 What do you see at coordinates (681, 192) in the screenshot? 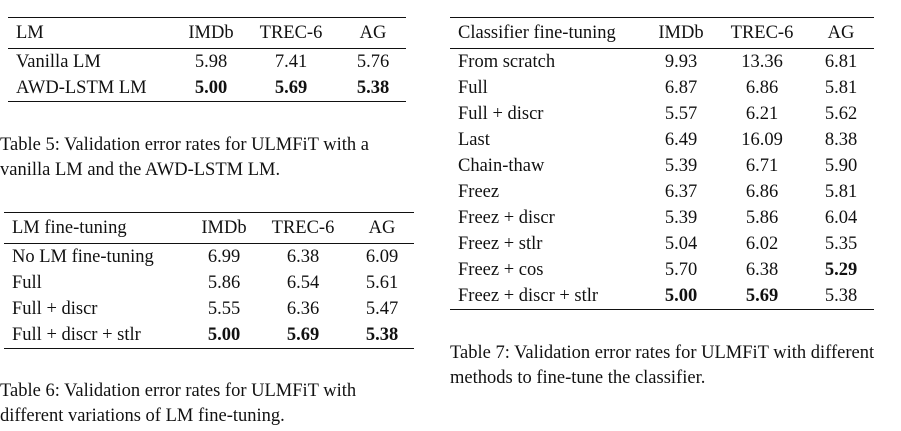
I see `table-cell: 6.37` at bounding box center [681, 192].